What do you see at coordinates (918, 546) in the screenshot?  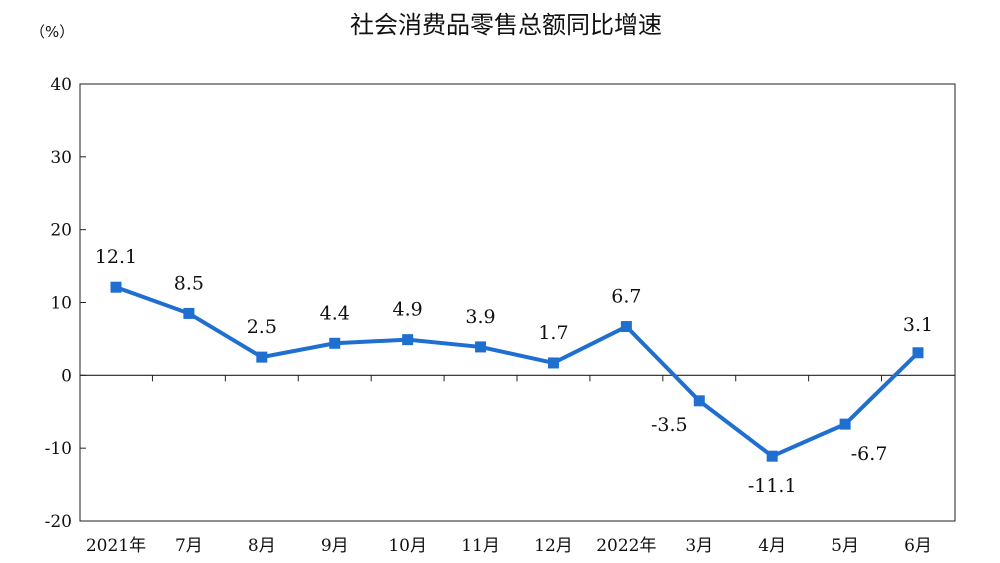 I see `x-tick-label: 6月` at bounding box center [918, 546].